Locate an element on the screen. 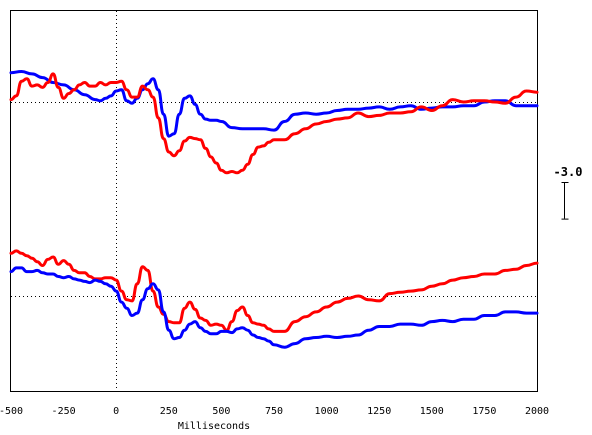 This screenshot has height=435, width=592. x-tick-label: 750 is located at coordinates (274, 411).